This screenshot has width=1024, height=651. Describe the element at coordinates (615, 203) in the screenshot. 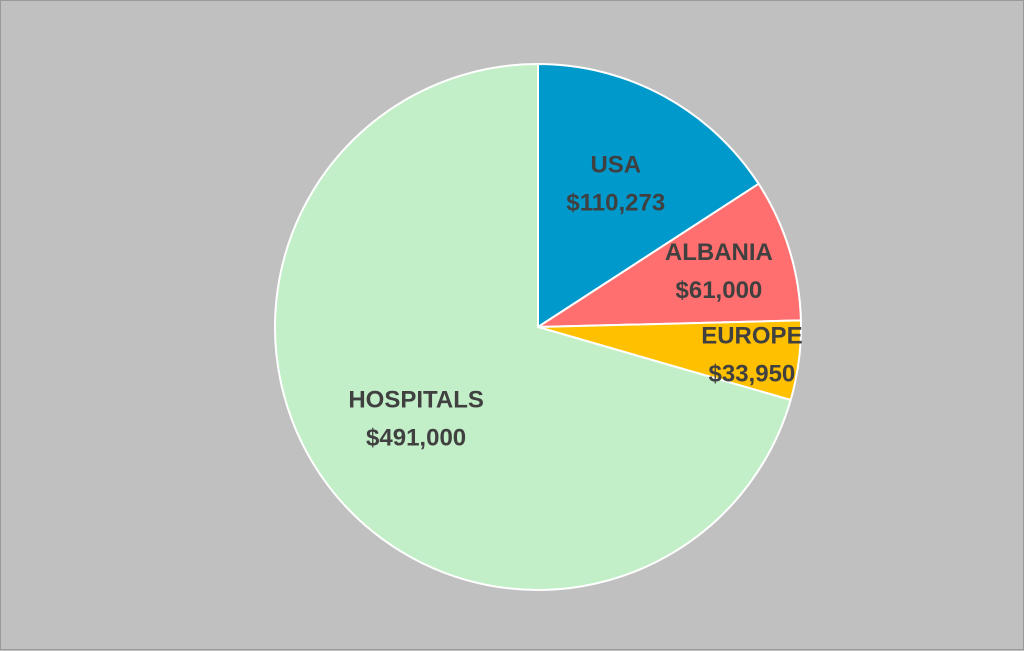

I see `slice-value-label: $110,273` at that location.